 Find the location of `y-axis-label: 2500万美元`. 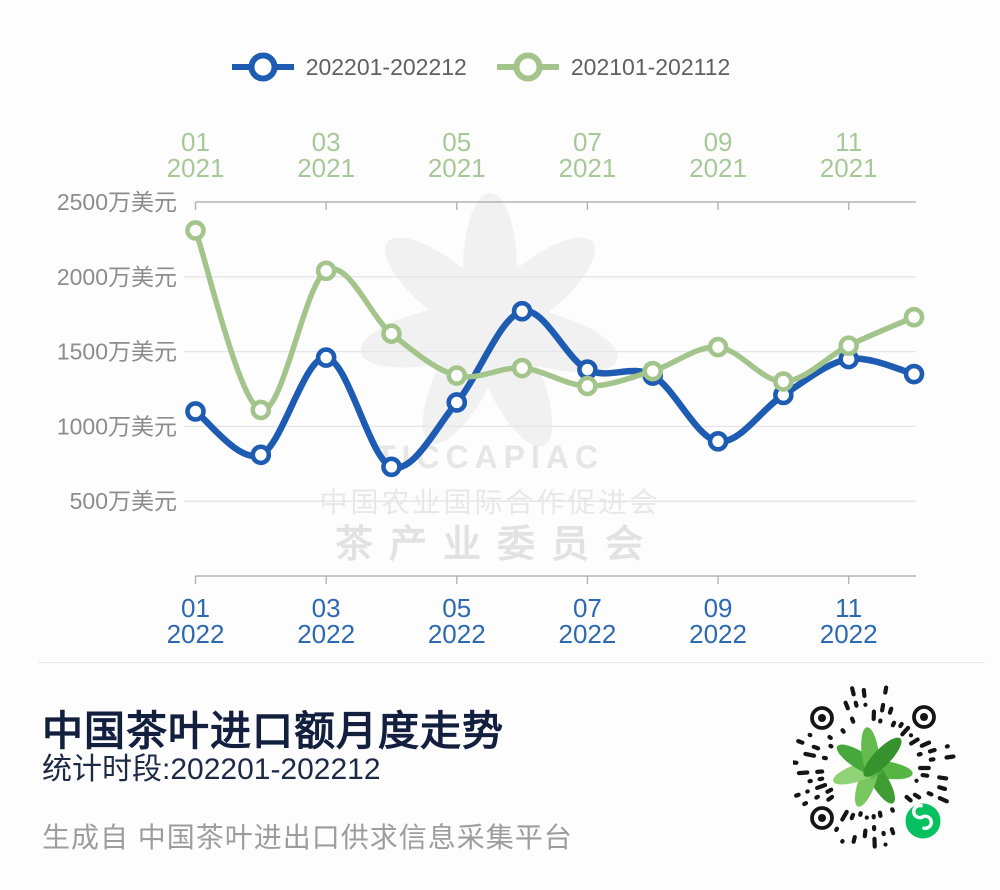

y-axis-label: 2500万美元 is located at coordinates (117, 202).